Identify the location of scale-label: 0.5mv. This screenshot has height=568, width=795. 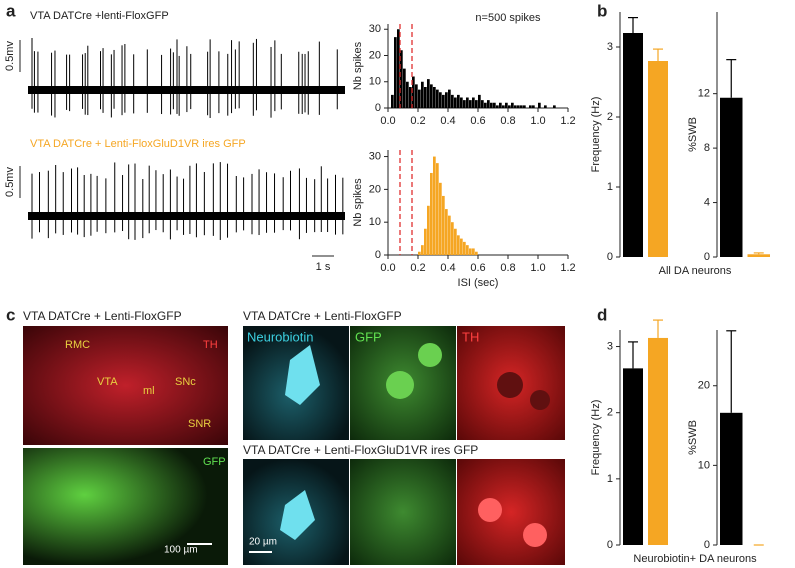
(10, 56).